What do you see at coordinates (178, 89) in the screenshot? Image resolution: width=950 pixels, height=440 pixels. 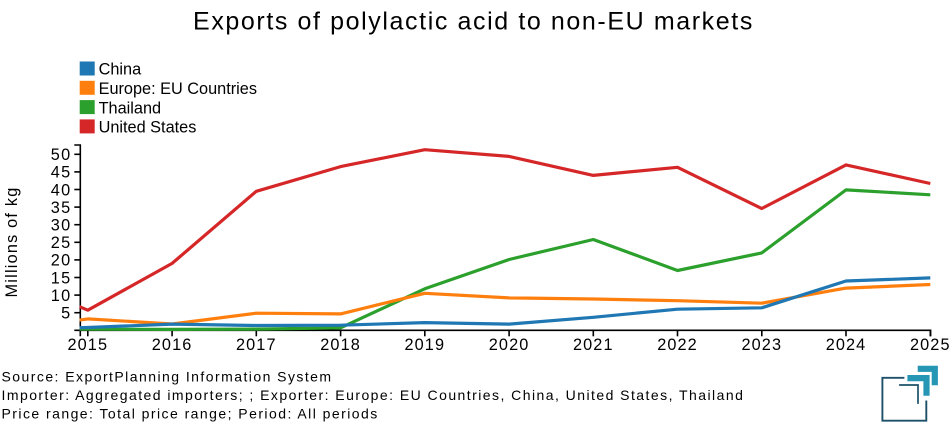 I see `svg-text: Europe: EU Countries` at bounding box center [178, 89].